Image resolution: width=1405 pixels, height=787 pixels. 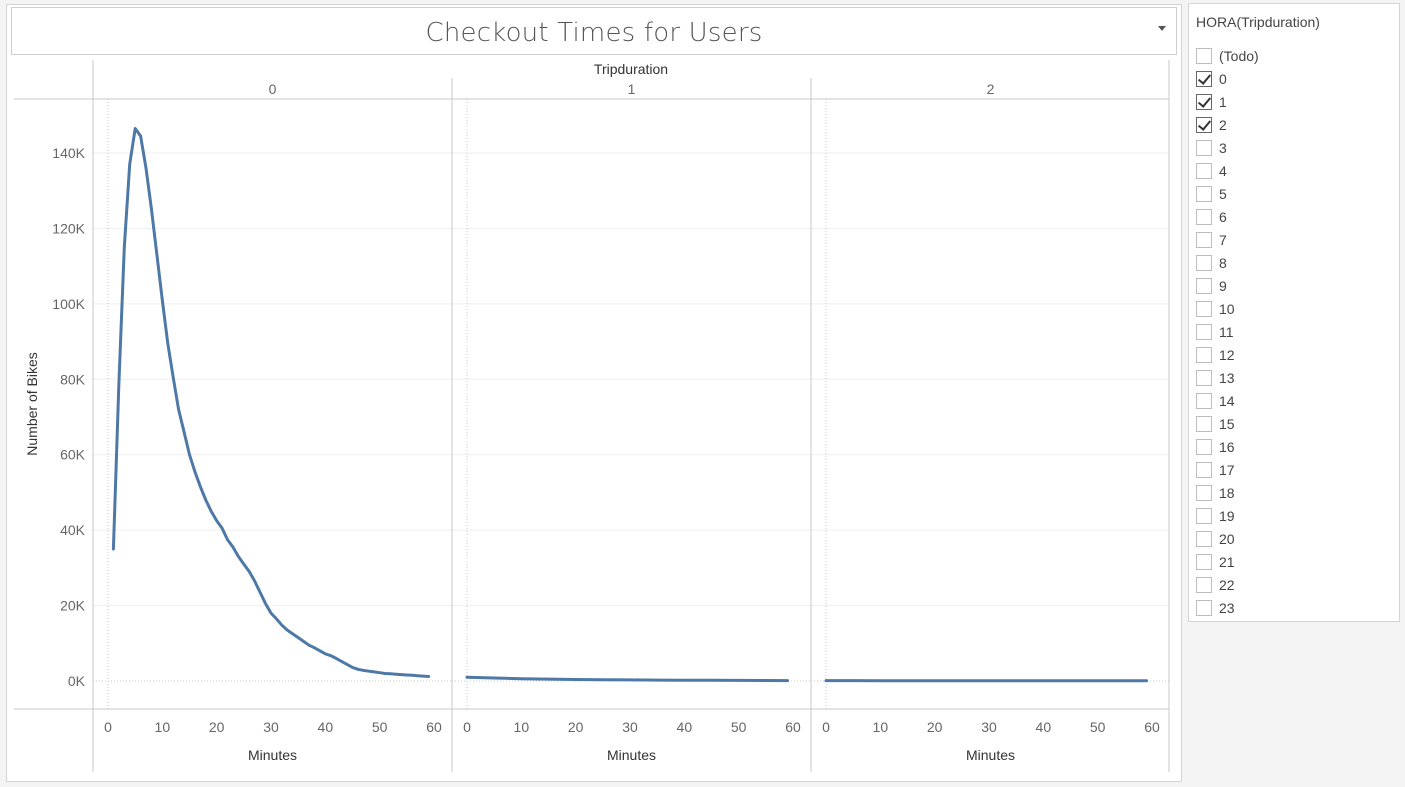 I want to click on x-tick-label: 30, so click(x=630, y=727).